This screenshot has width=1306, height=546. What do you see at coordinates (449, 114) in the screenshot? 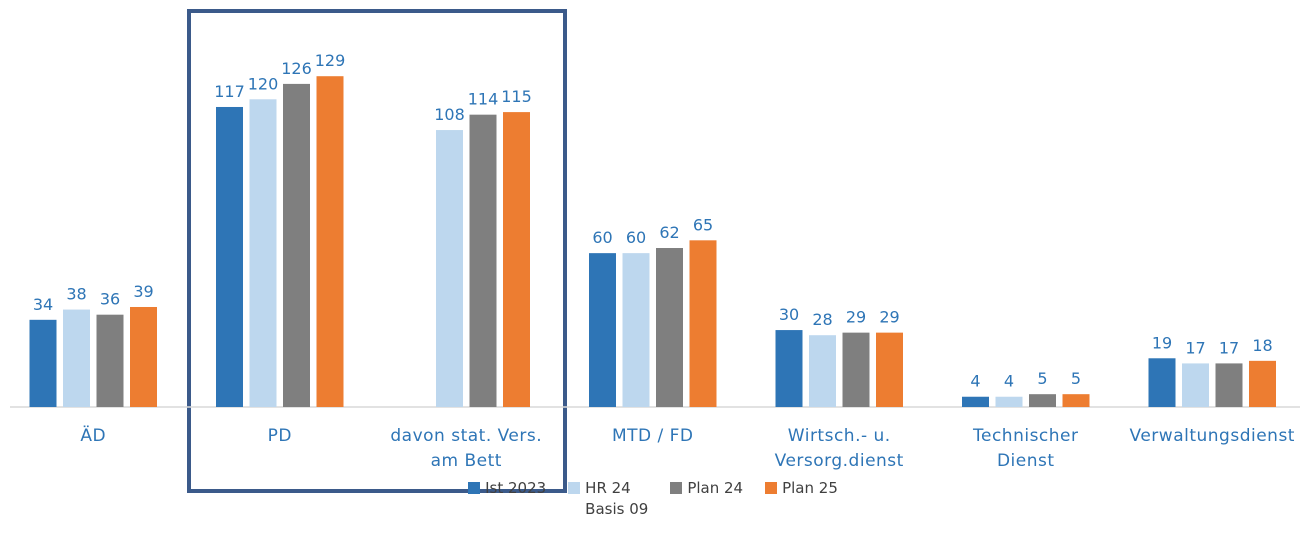
I see `value-label: 108` at bounding box center [449, 114].